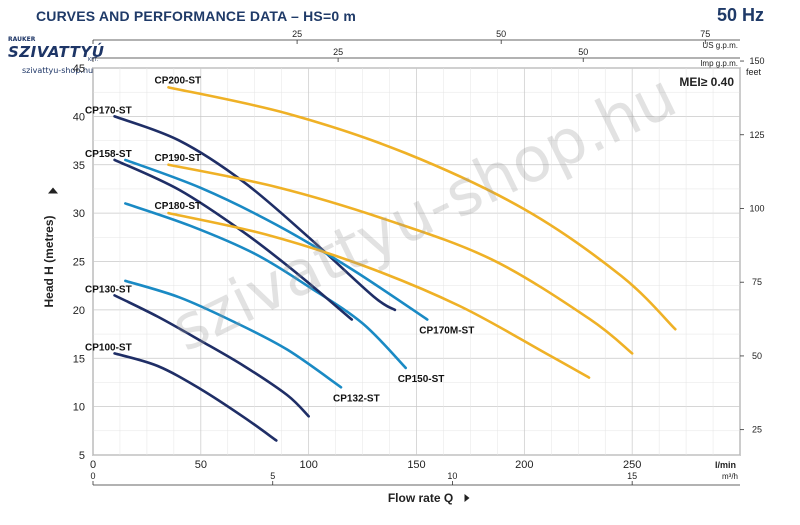  Describe the element at coordinates (22, 39) in the screenshot. I see `logo-top-text: RAUKER` at that location.